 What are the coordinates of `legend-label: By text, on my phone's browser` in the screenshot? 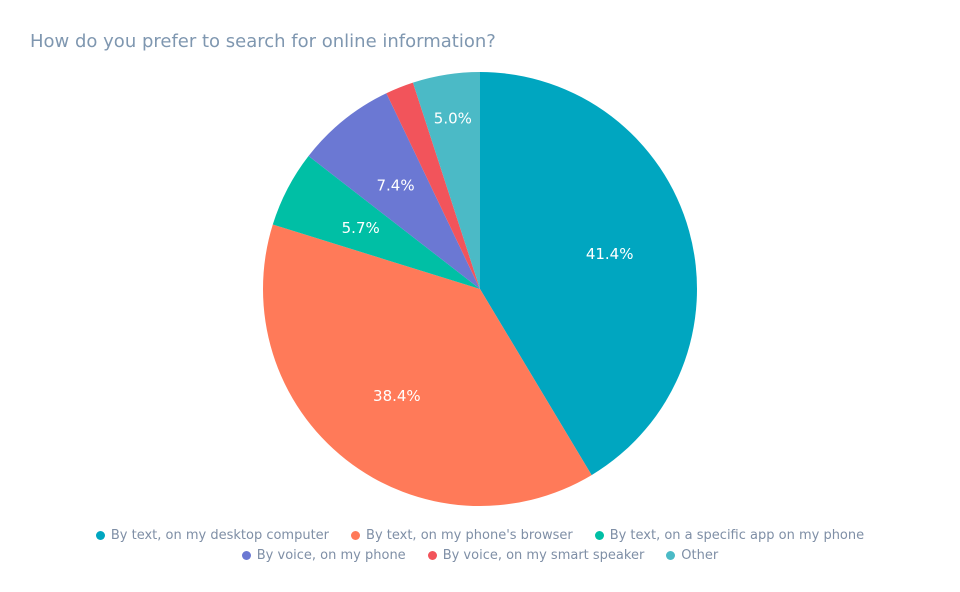 It's located at (469, 535).